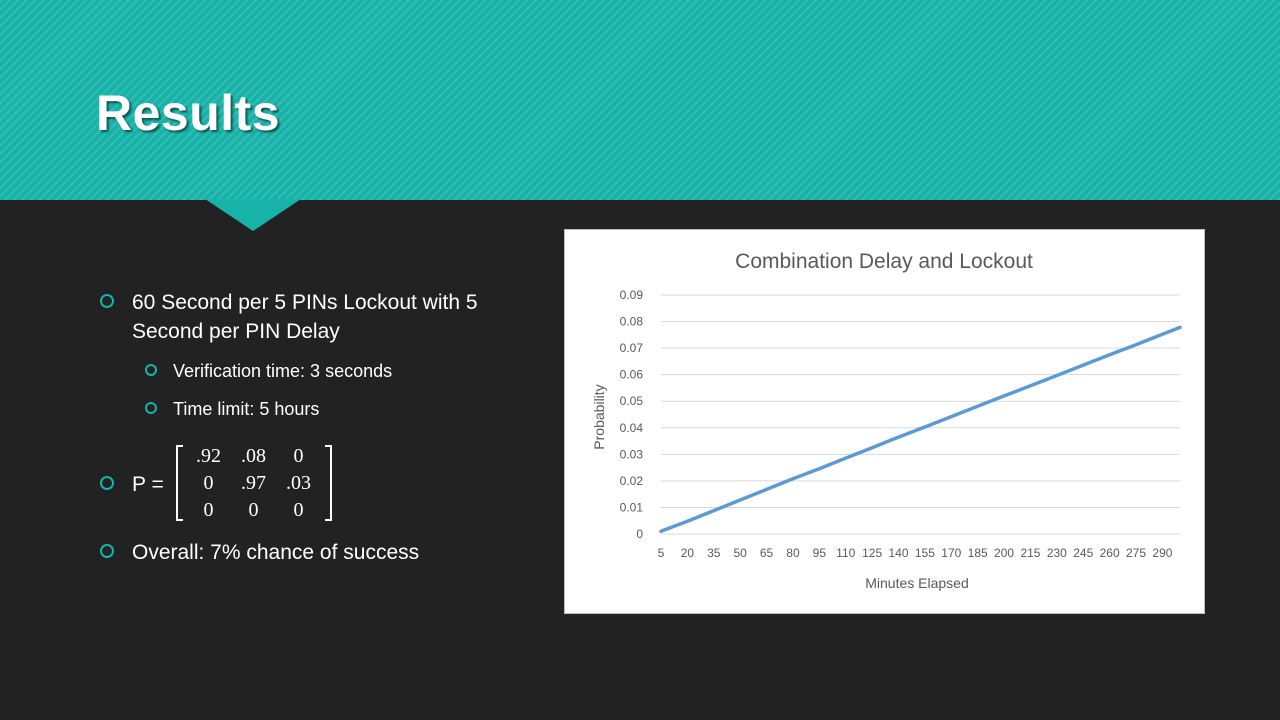 The width and height of the screenshot is (1280, 720). What do you see at coordinates (1004, 553) in the screenshot?
I see `x-tick-label: 200` at bounding box center [1004, 553].